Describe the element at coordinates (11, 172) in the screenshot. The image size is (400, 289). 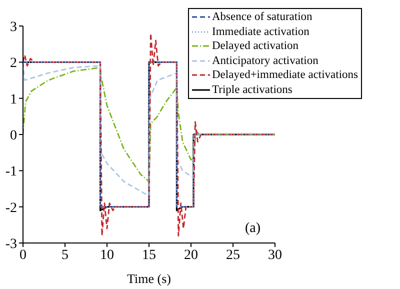
I see `y-tick-label: -1` at that location.